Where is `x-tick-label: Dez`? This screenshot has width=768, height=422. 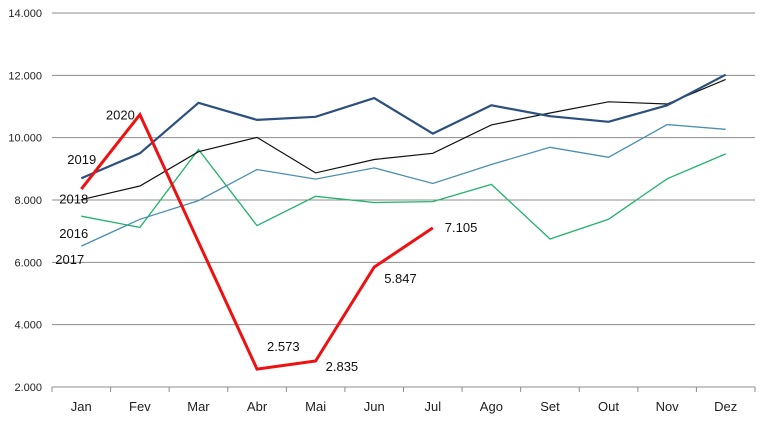
x-tick-label: Dez is located at coordinates (725, 406).